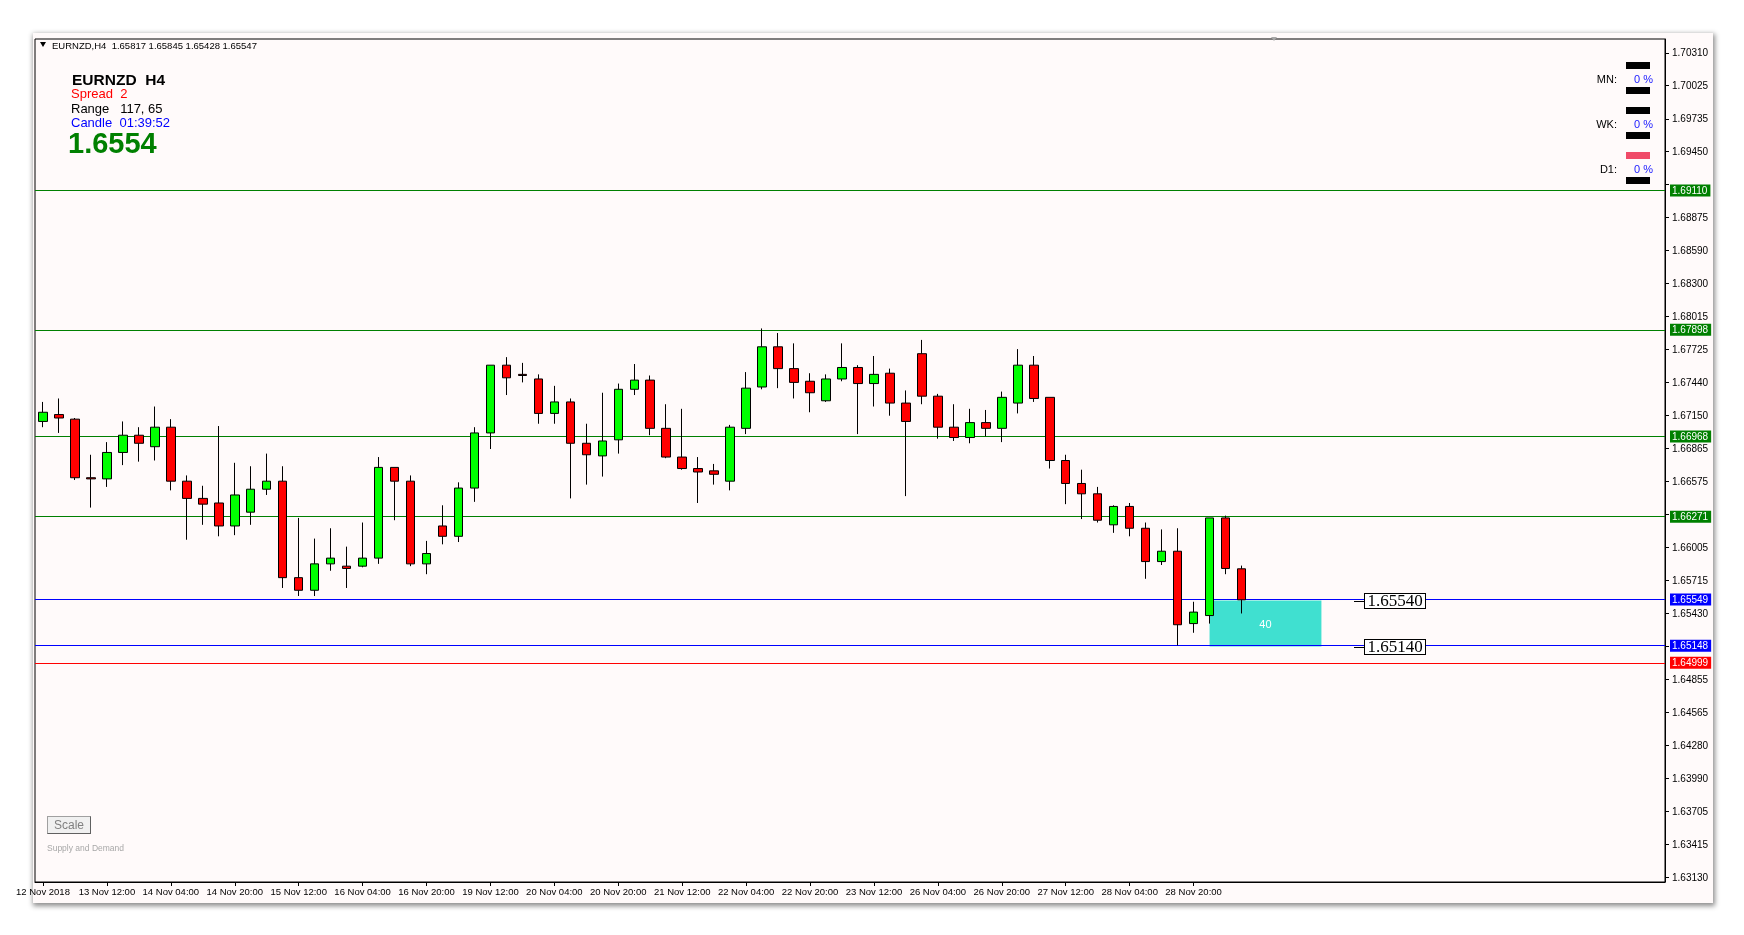 Image resolution: width=1744 pixels, height=935 pixels. What do you see at coordinates (99, 93) in the screenshot?
I see `annotation: Spread 2` at bounding box center [99, 93].